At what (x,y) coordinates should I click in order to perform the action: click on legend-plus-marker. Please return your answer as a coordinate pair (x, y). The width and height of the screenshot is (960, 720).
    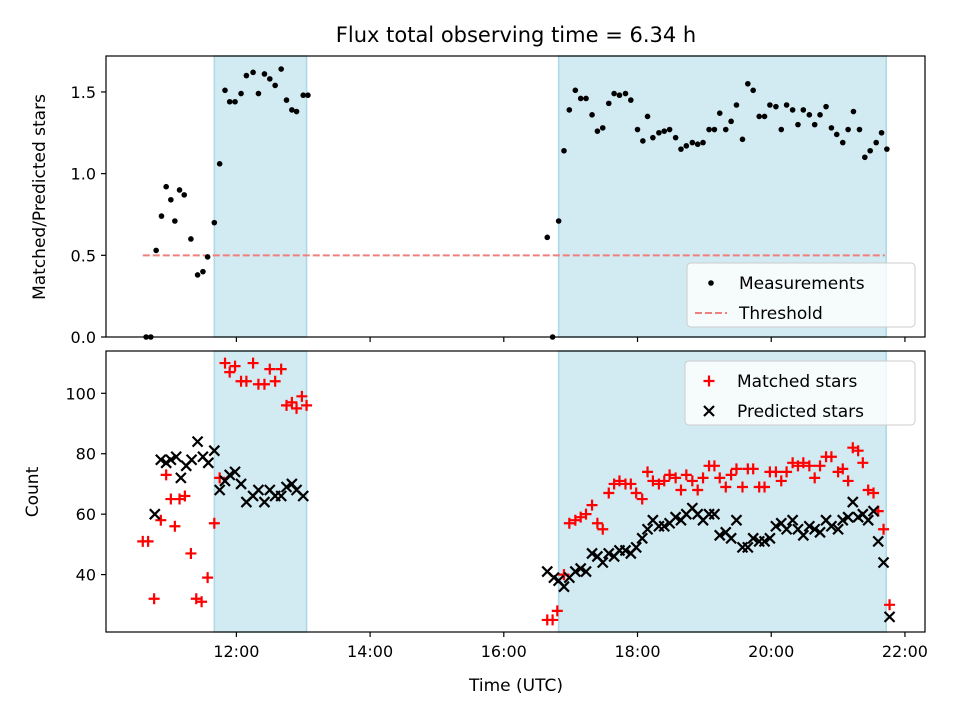
    Looking at the image, I should click on (709, 381).